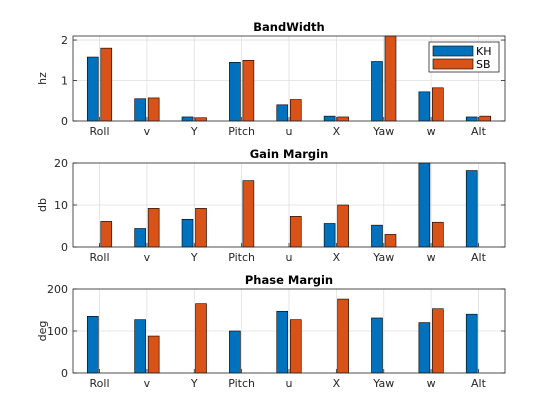  Describe the element at coordinates (64, 40) in the screenshot. I see `y-tick-label: 2` at that location.